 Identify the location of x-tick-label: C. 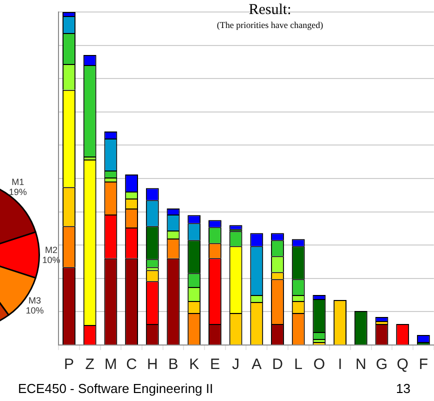
(132, 365).